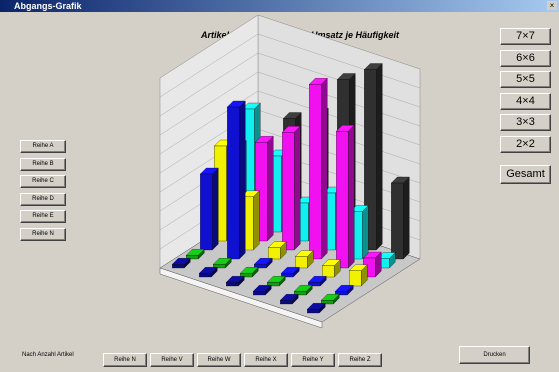 This screenshot has height=372, width=559. I want to click on row-button: Reihe C, so click(43, 181).